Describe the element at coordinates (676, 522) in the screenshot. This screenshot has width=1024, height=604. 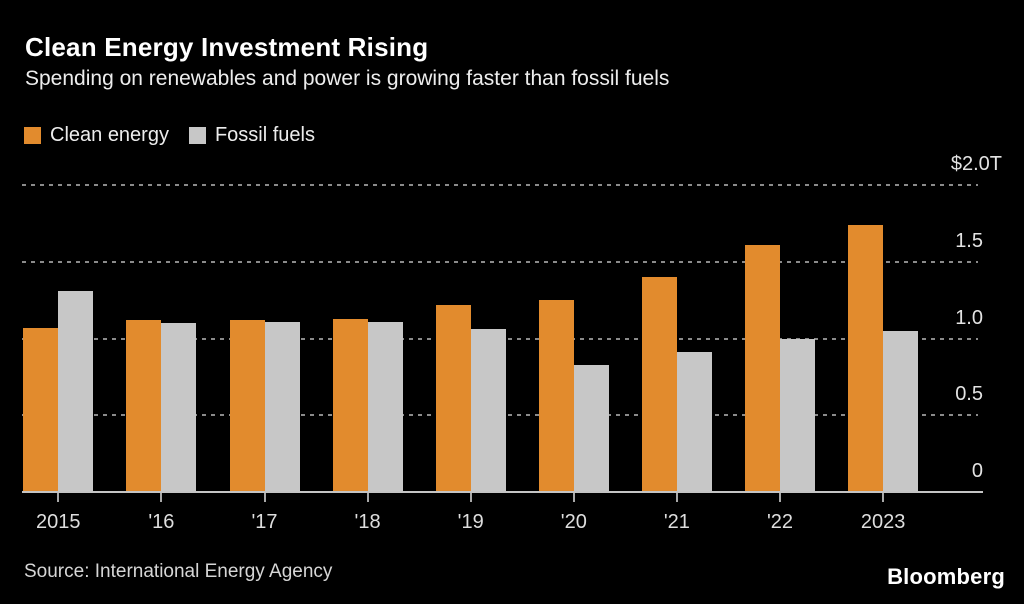
I see `x-tick-label-21: '21` at that location.